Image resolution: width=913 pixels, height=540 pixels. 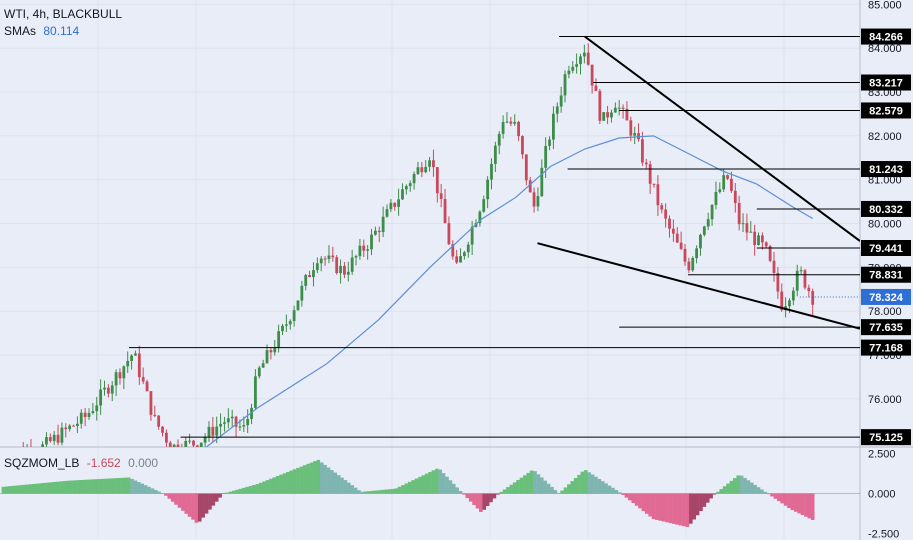 What do you see at coordinates (65, 14) in the screenshot?
I see `symbol-legend: WTI, 4h, BLACKBULL` at bounding box center [65, 14].